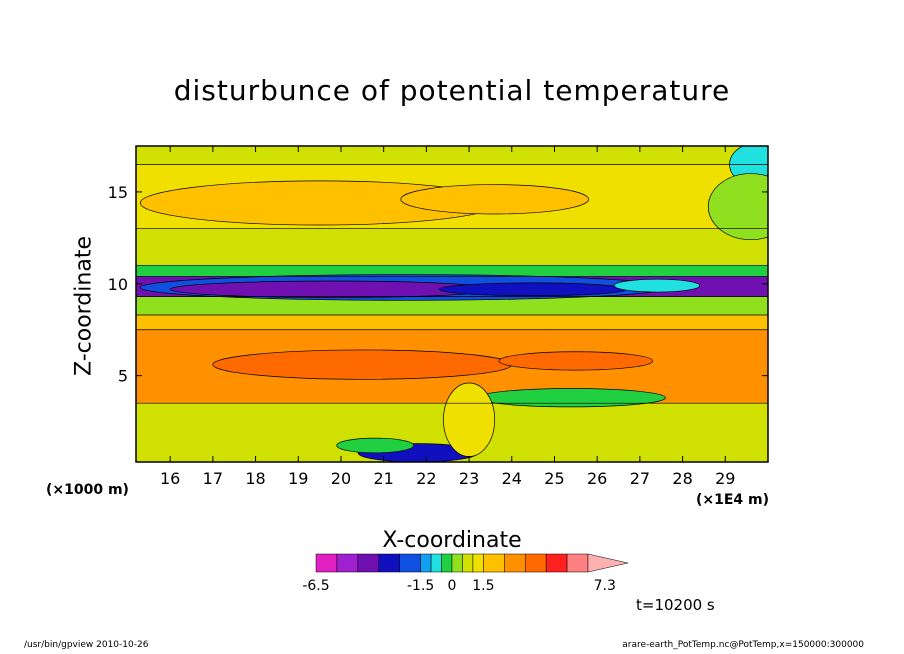  Describe the element at coordinates (737, 207) in the screenshot. I see `upper-right-cool-blob` at that location.